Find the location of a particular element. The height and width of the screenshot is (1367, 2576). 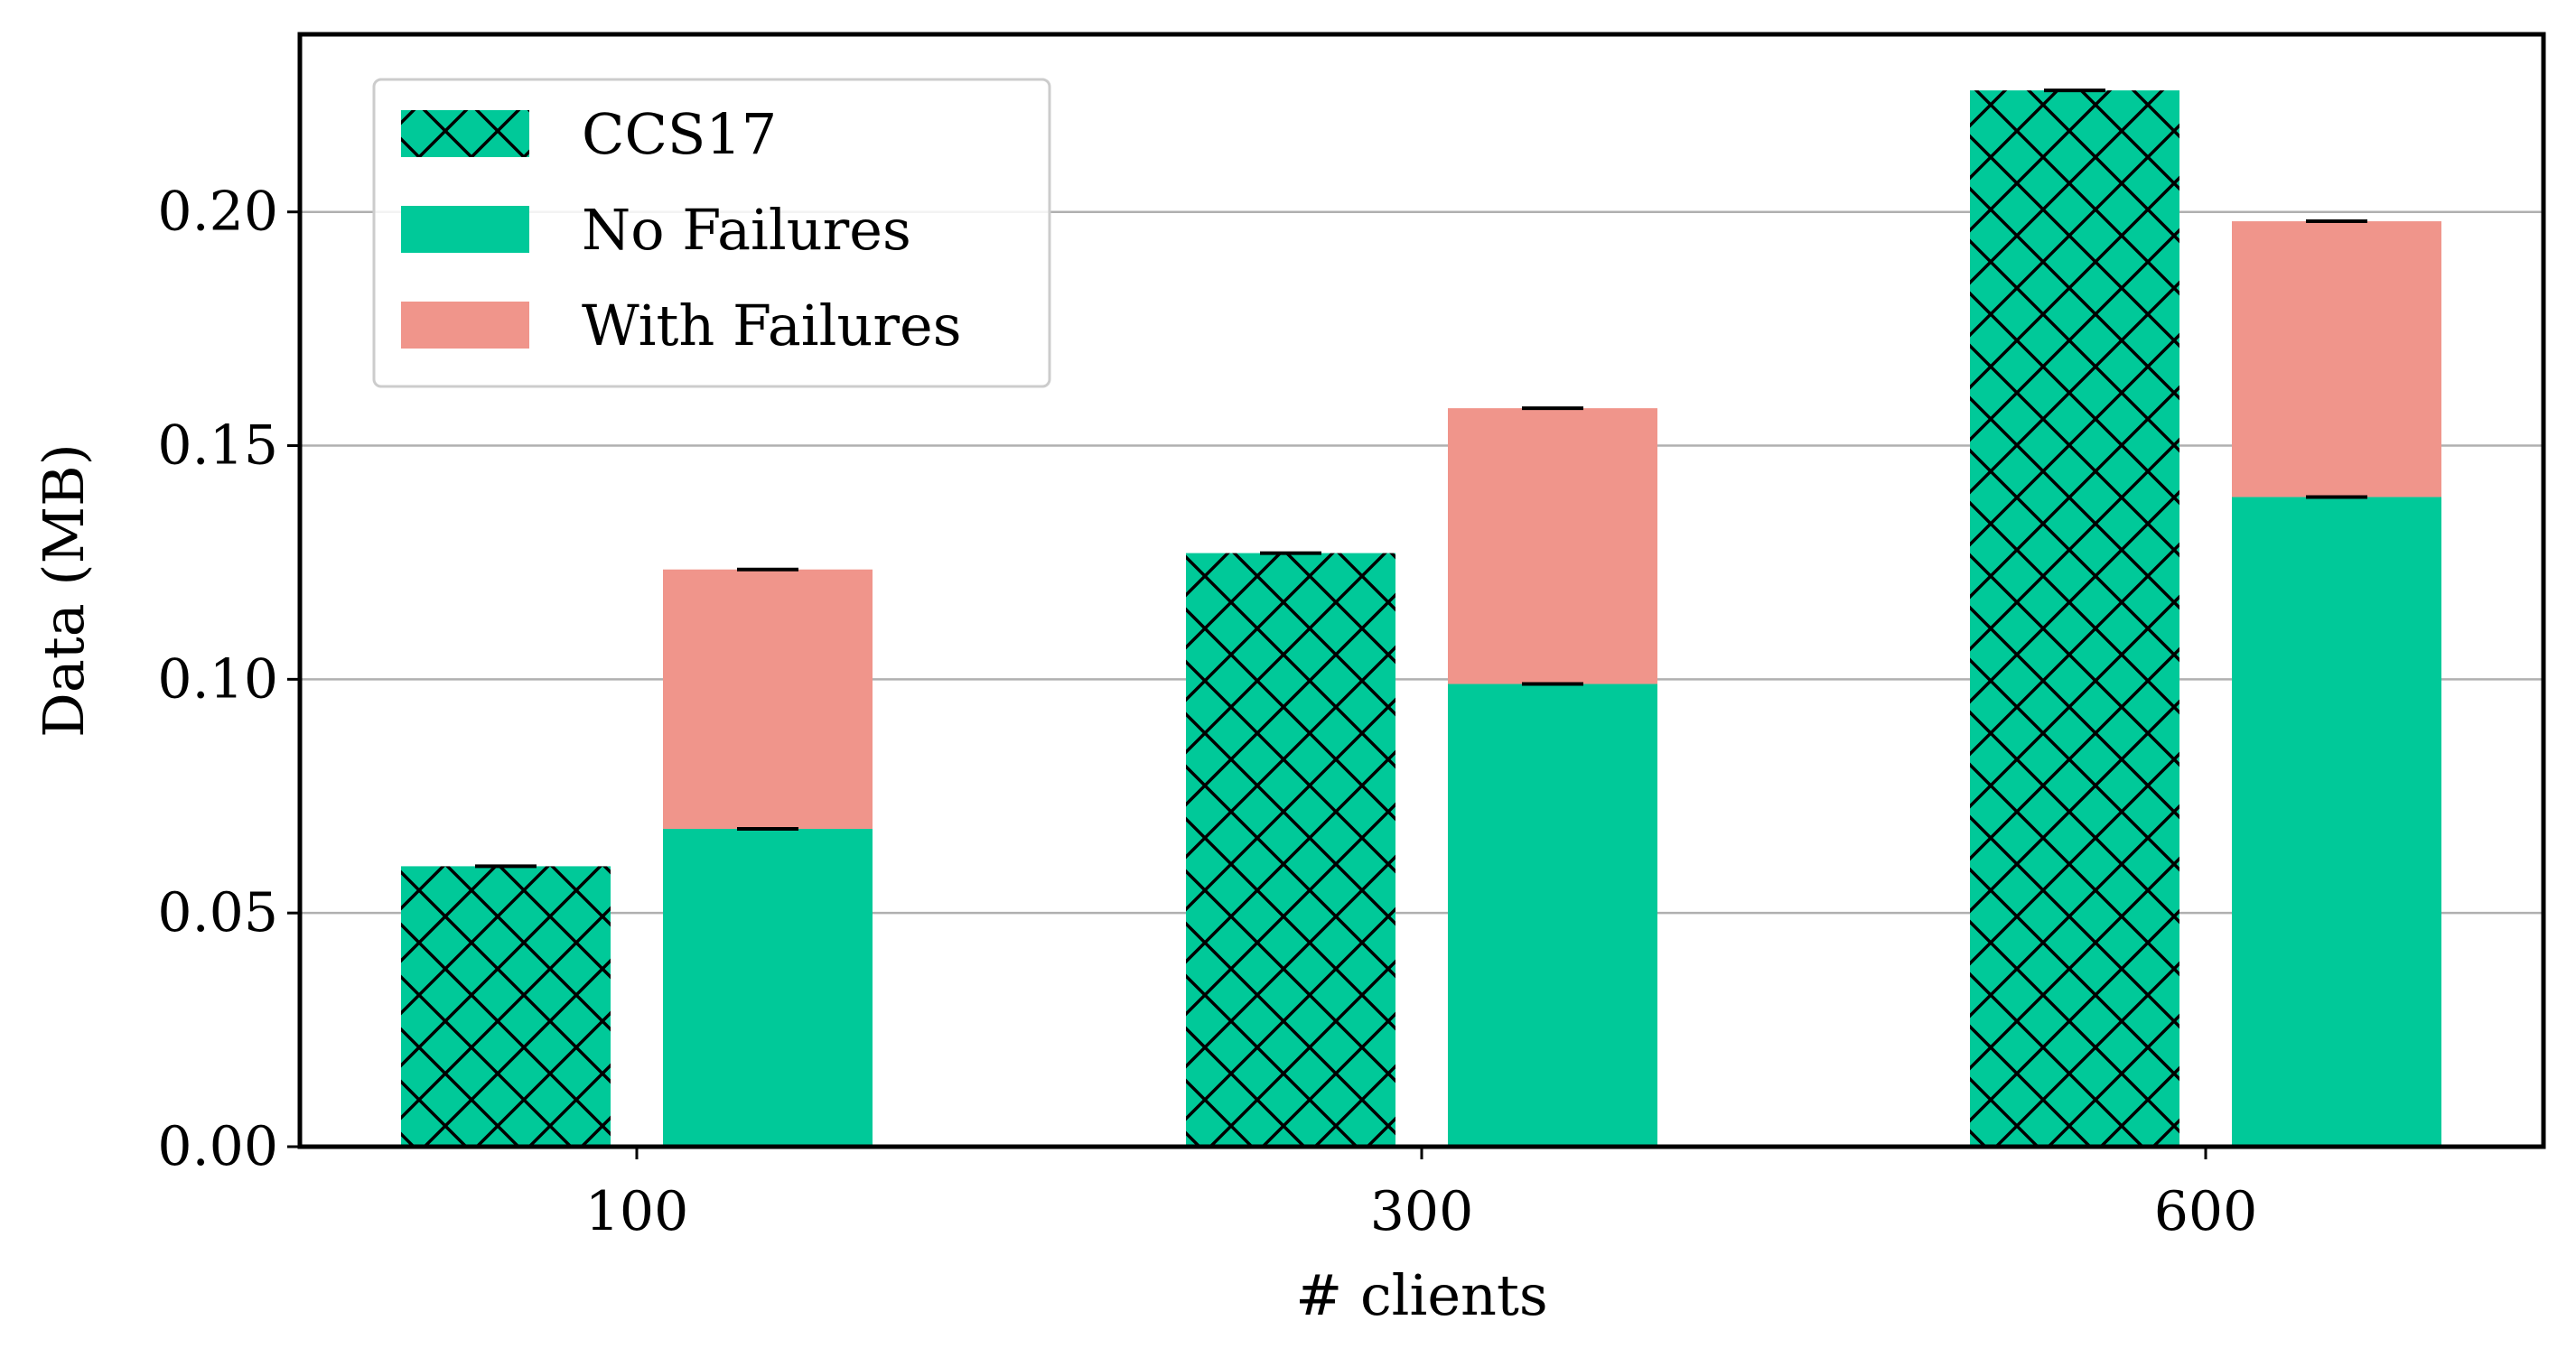

x-tick-label: 600 is located at coordinates (2206, 1211).